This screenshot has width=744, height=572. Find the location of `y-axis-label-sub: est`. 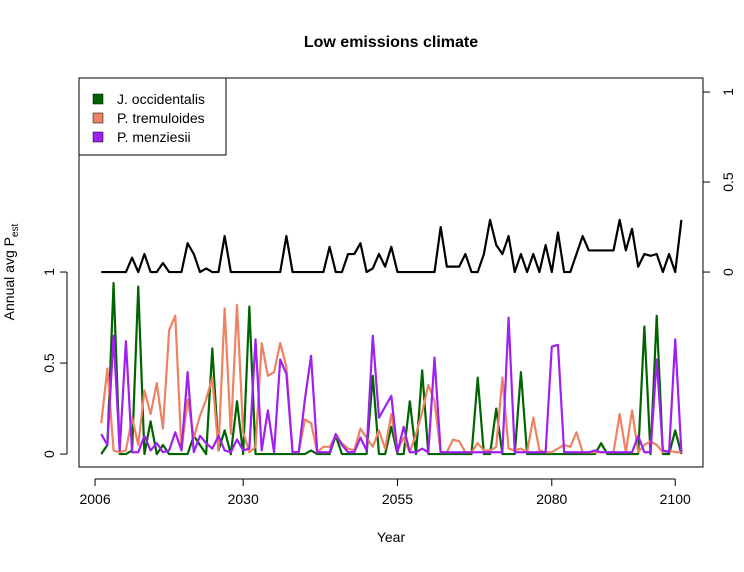

y-axis-label-sub: est is located at coordinates (15, 230).